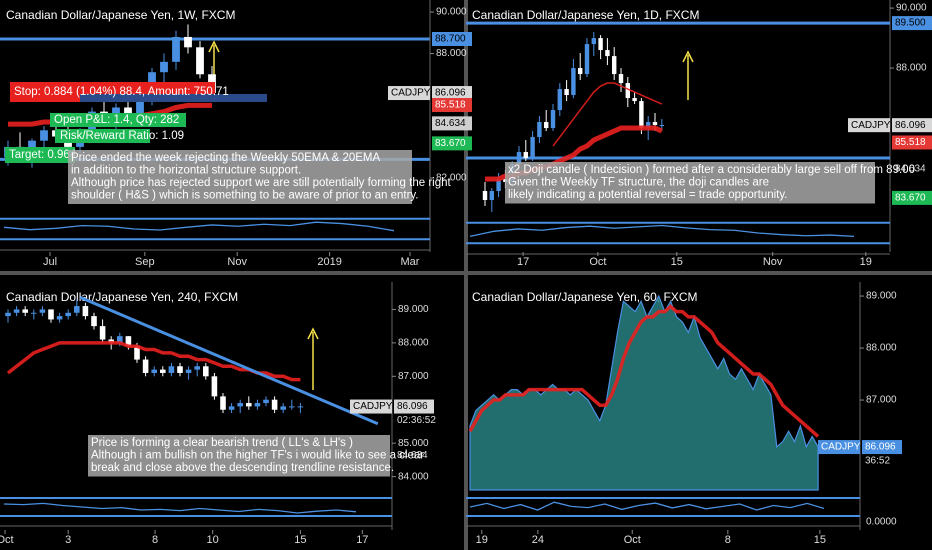 The width and height of the screenshot is (932, 550). What do you see at coordinates (121, 92) in the screenshot?
I see `stop-label: Stop: 0.884 (1.04%) 88.4, Amount: 750.71` at bounding box center [121, 92].